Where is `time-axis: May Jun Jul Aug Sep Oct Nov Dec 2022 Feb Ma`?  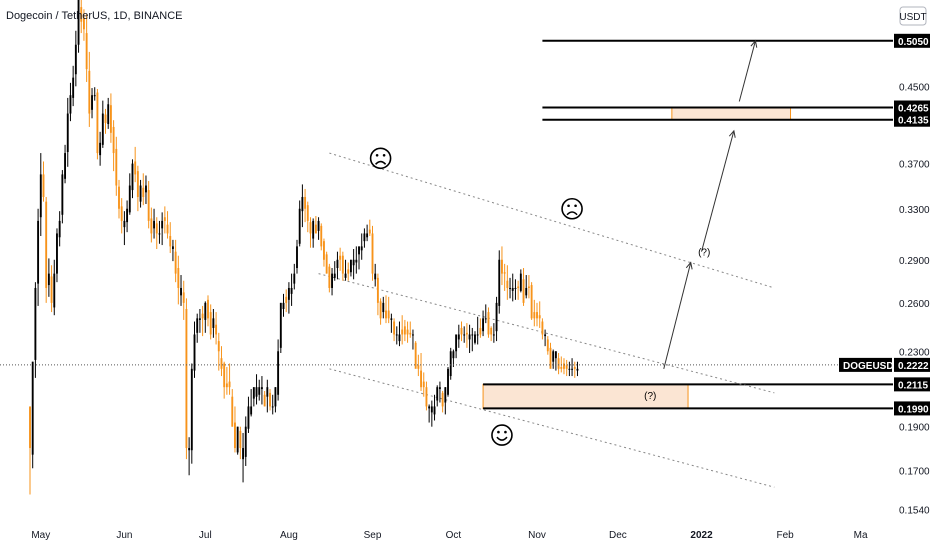
time-axis: May Jun Jul Aug Sep Oct Nov Dec 2022 Feb Ma is located at coordinates (449, 535).